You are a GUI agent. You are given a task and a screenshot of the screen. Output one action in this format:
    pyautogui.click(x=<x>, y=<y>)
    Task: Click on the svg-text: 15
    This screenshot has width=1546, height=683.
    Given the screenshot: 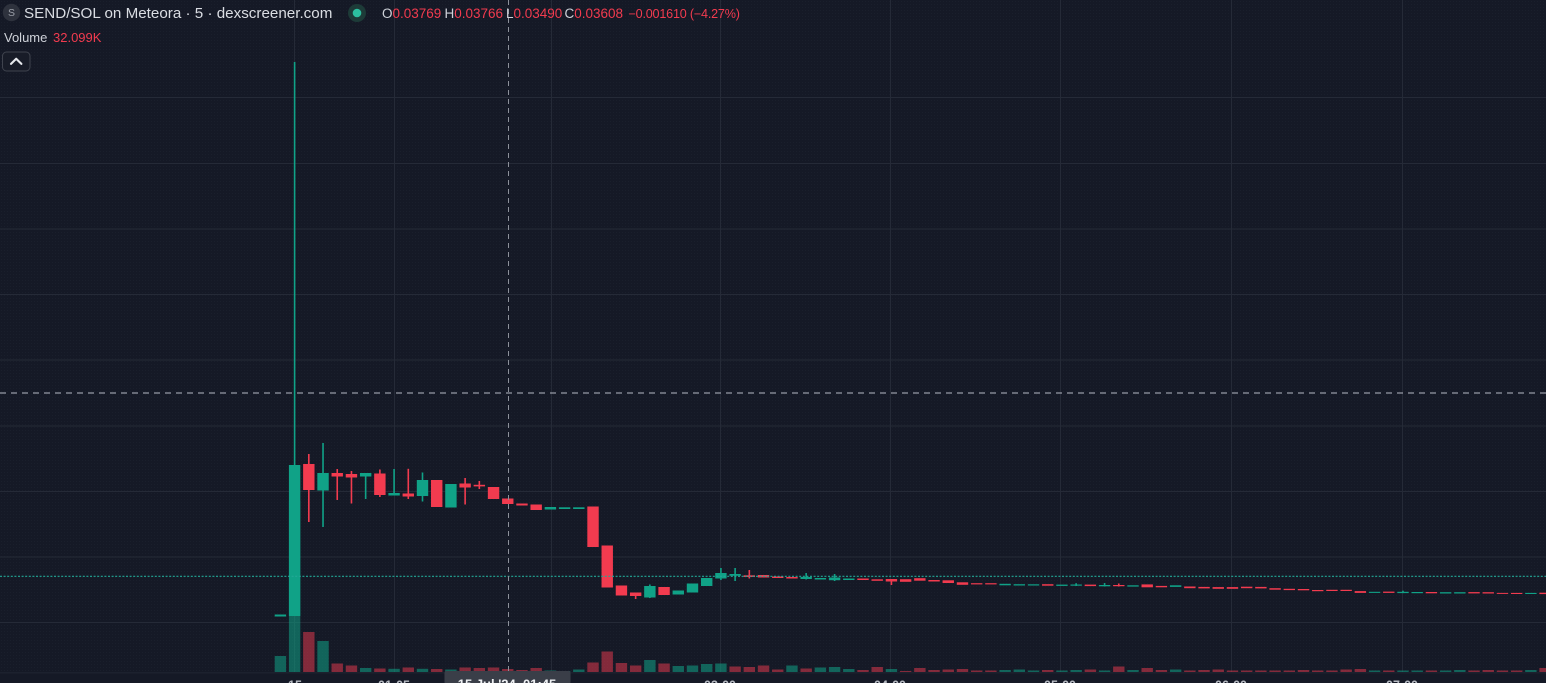 What is the action you would take?
    pyautogui.click(x=295, y=681)
    